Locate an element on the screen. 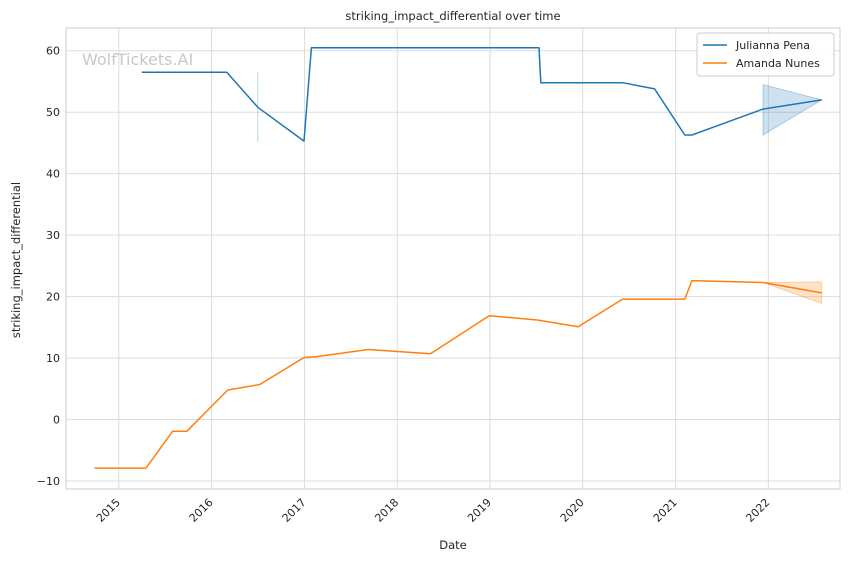 The height and width of the screenshot is (561, 850). watermark-text: WolfTickets.AI is located at coordinates (137, 59).